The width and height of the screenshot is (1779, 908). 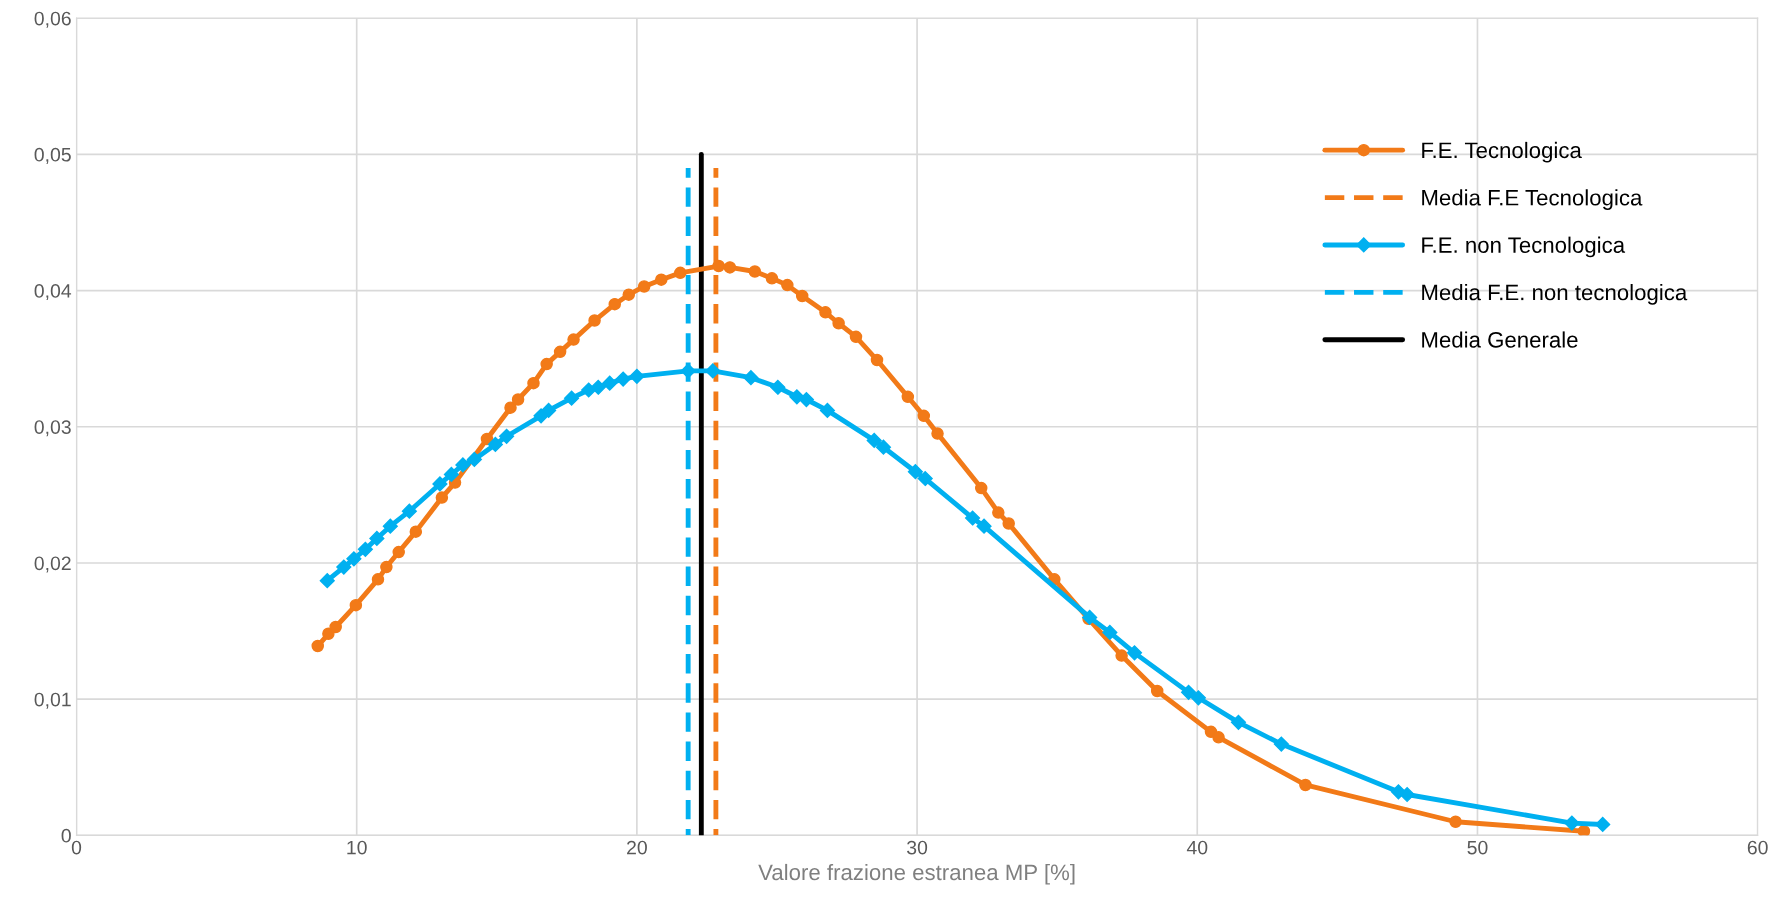 I want to click on y-tick-label: 0, so click(x=66, y=835).